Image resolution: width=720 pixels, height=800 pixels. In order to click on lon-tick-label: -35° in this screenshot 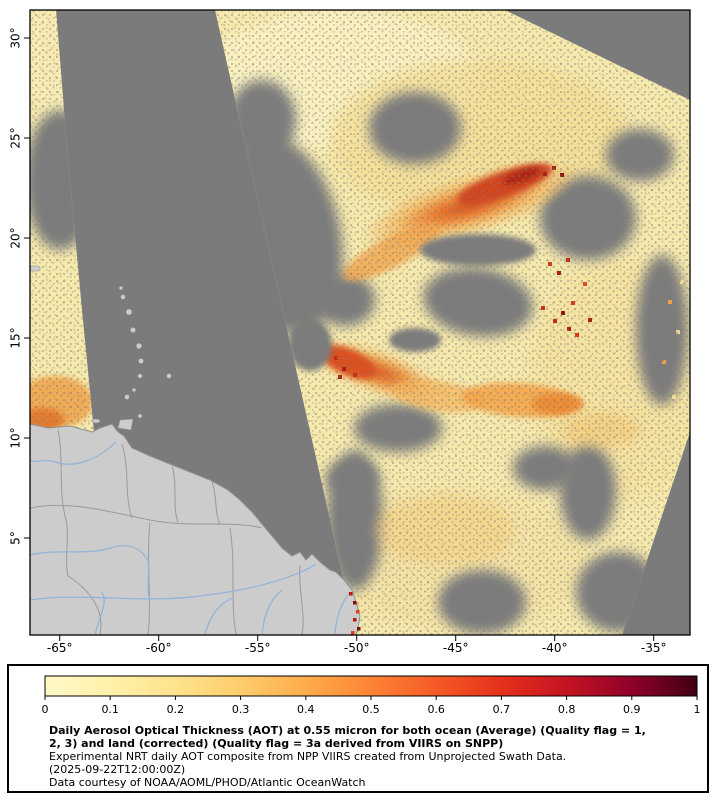, I will do `click(654, 648)`.